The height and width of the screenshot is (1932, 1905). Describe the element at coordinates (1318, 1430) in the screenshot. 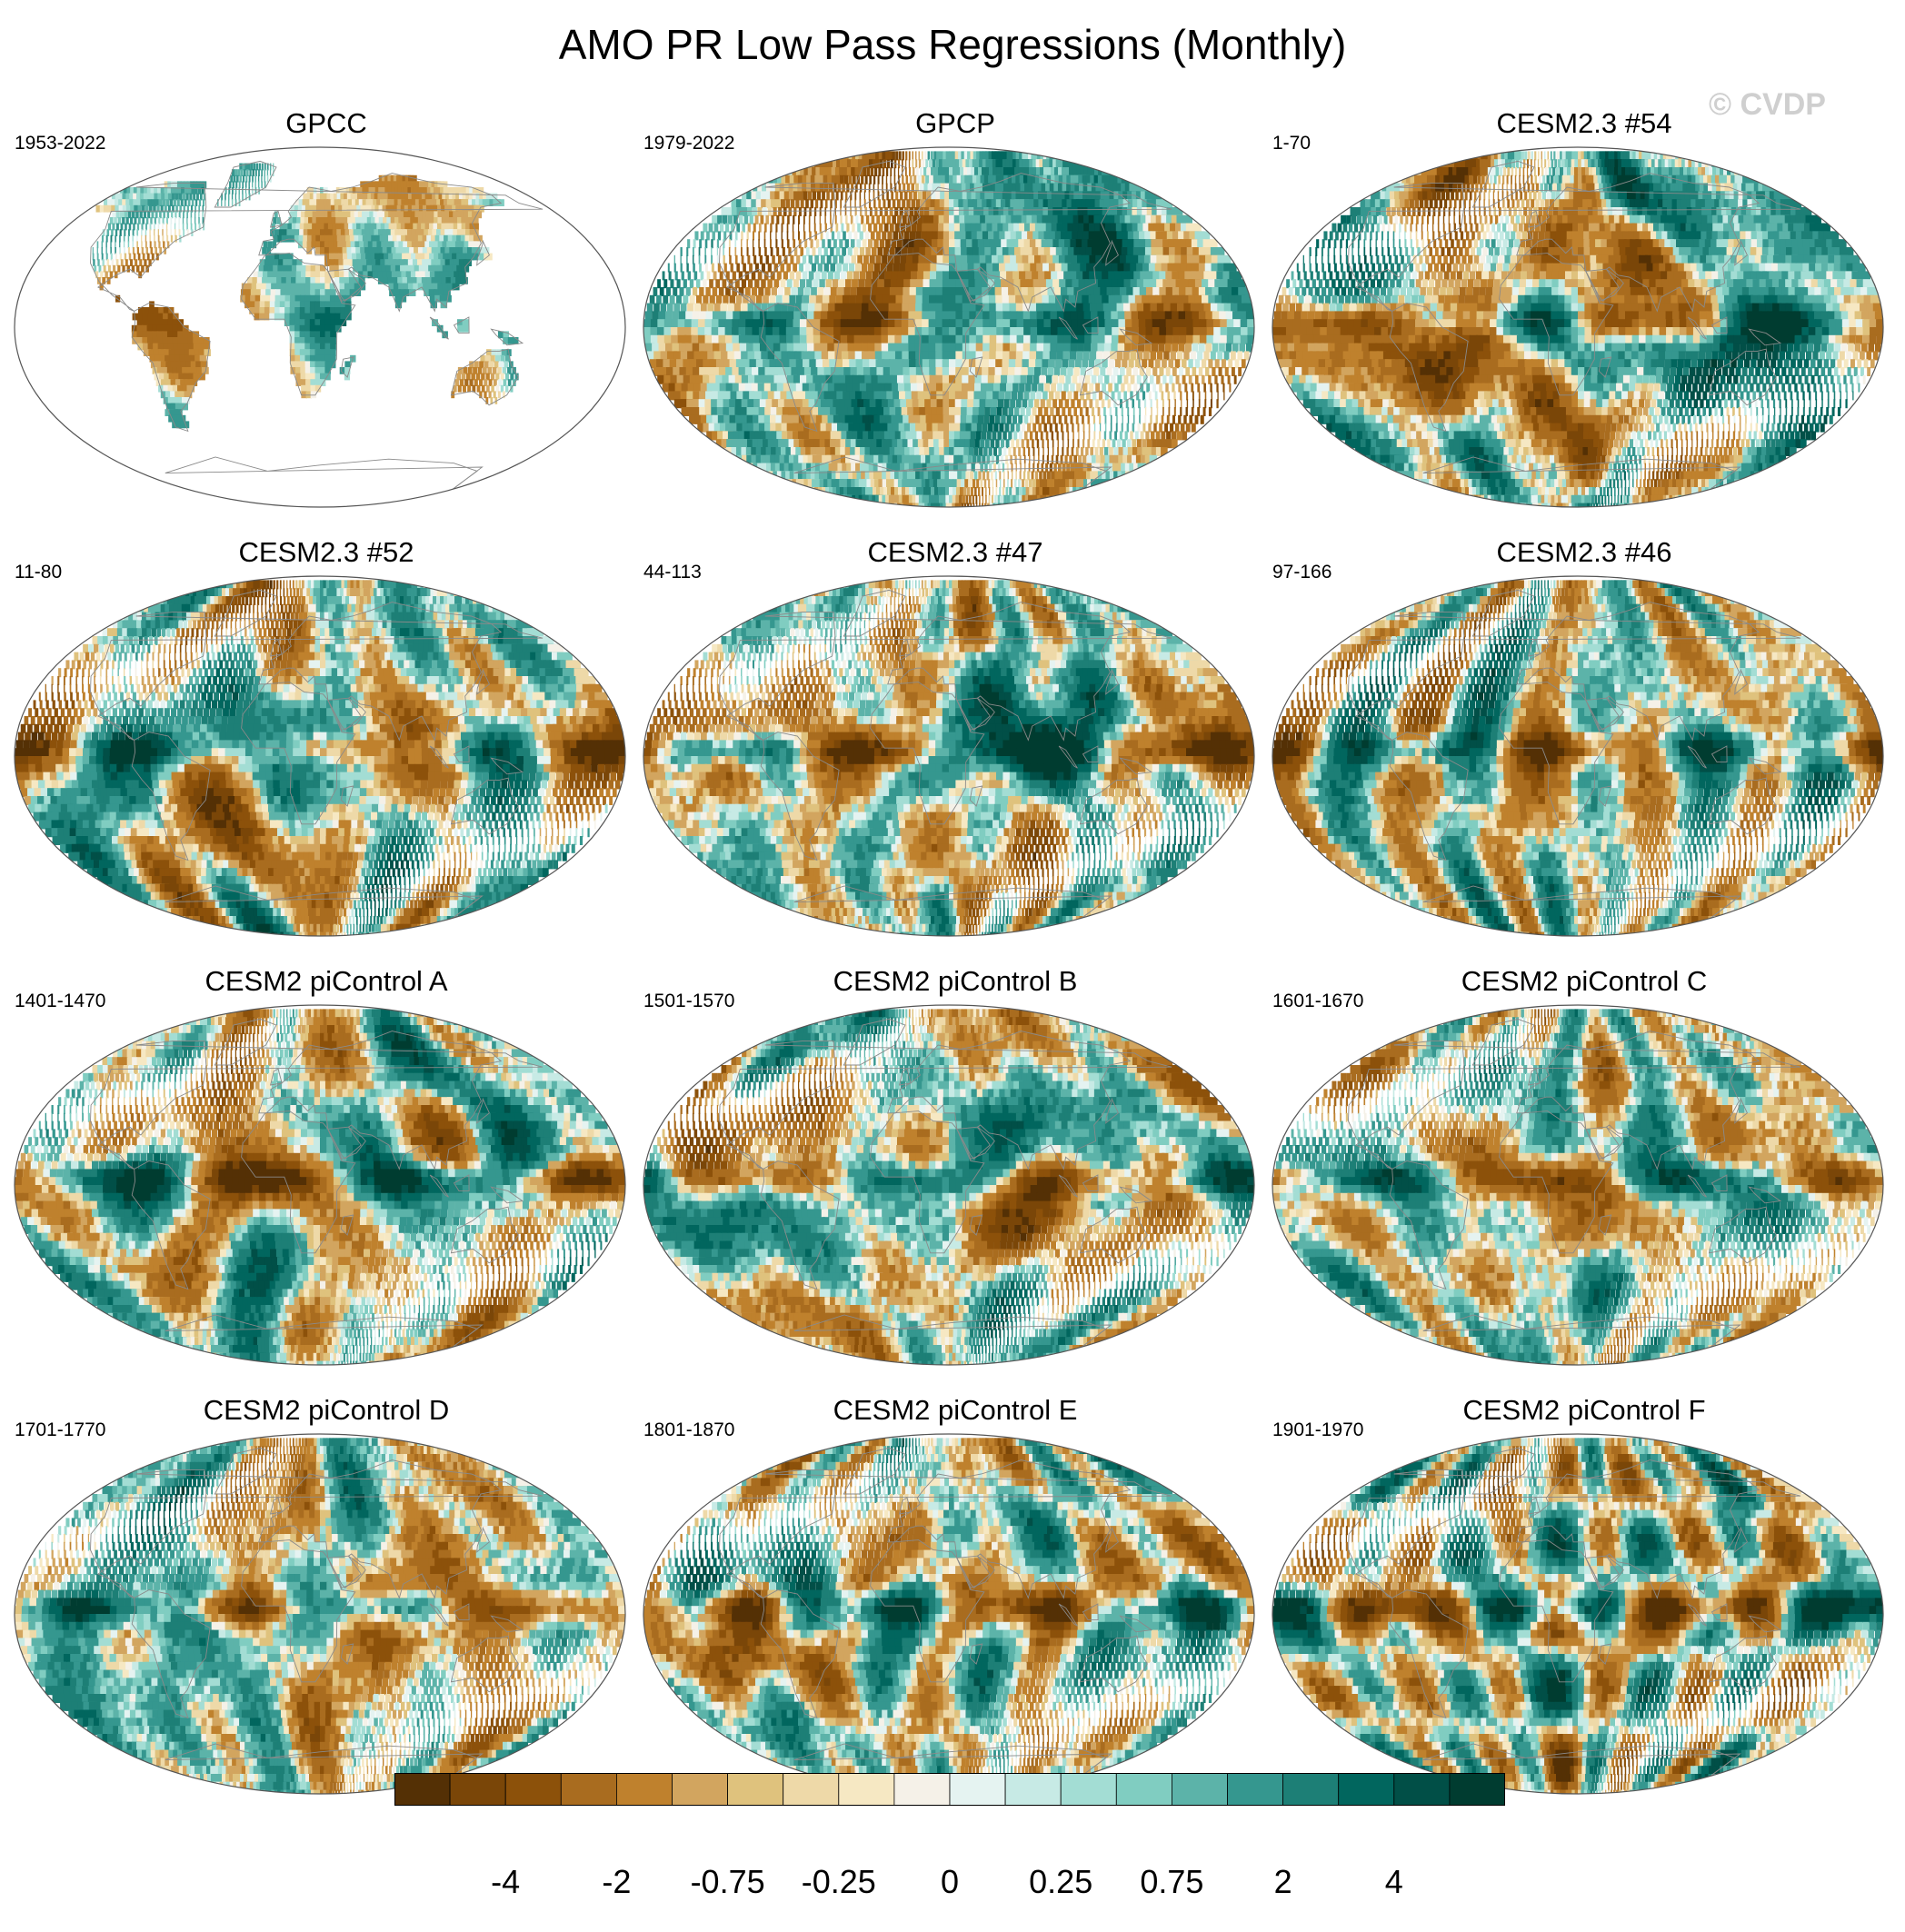

I see `panel-year-range: 1901-1970` at that location.